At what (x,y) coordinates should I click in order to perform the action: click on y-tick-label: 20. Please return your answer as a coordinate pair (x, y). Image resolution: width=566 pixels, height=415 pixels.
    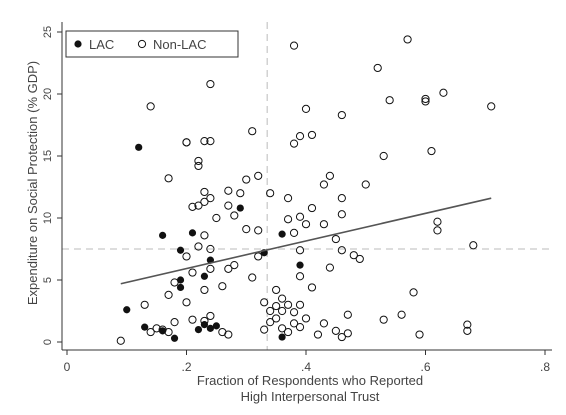
    Looking at the image, I should click on (48, 94).